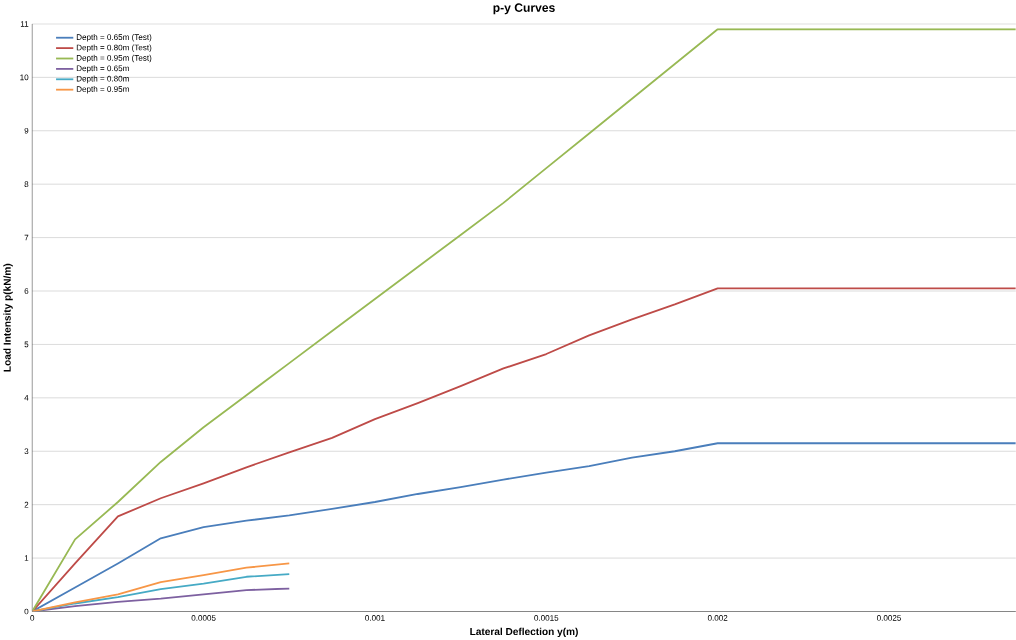 The height and width of the screenshot is (640, 1016). I want to click on x-tick-label: 0, so click(32, 617).